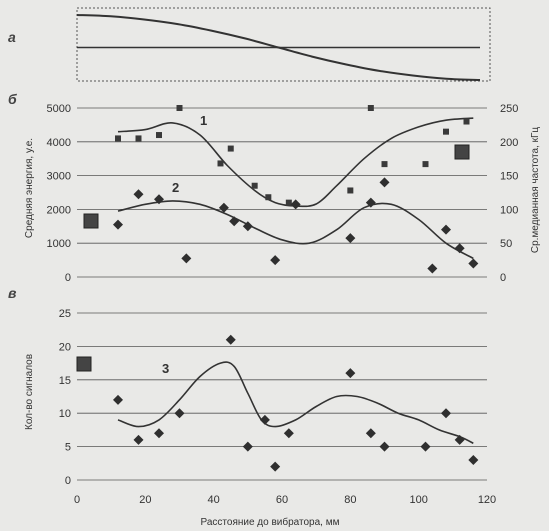 The width and height of the screenshot is (549, 531). Describe the element at coordinates (84, 364) in the screenshot. I see `panel-c-legend-marker` at that location.